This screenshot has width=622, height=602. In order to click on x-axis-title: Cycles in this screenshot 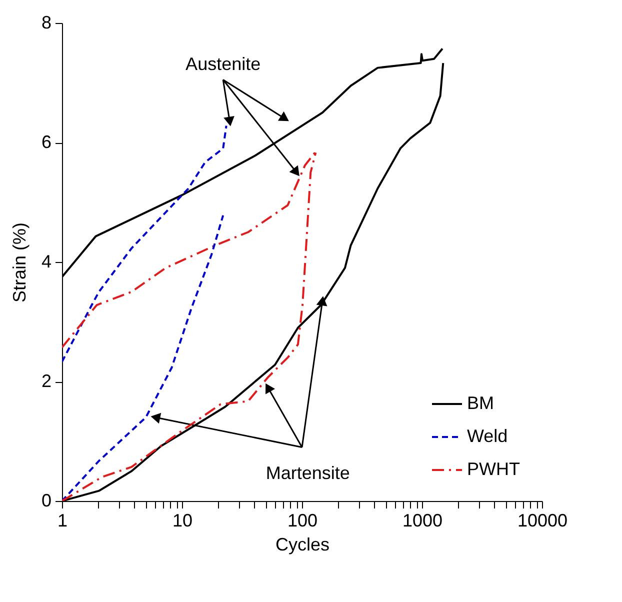, I will do `click(302, 544)`.